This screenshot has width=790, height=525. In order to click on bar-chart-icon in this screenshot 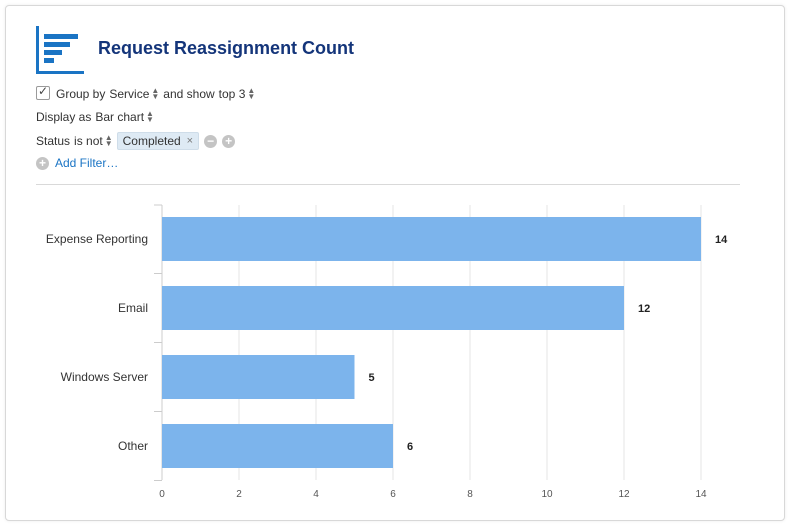, I will do `click(60, 50)`.